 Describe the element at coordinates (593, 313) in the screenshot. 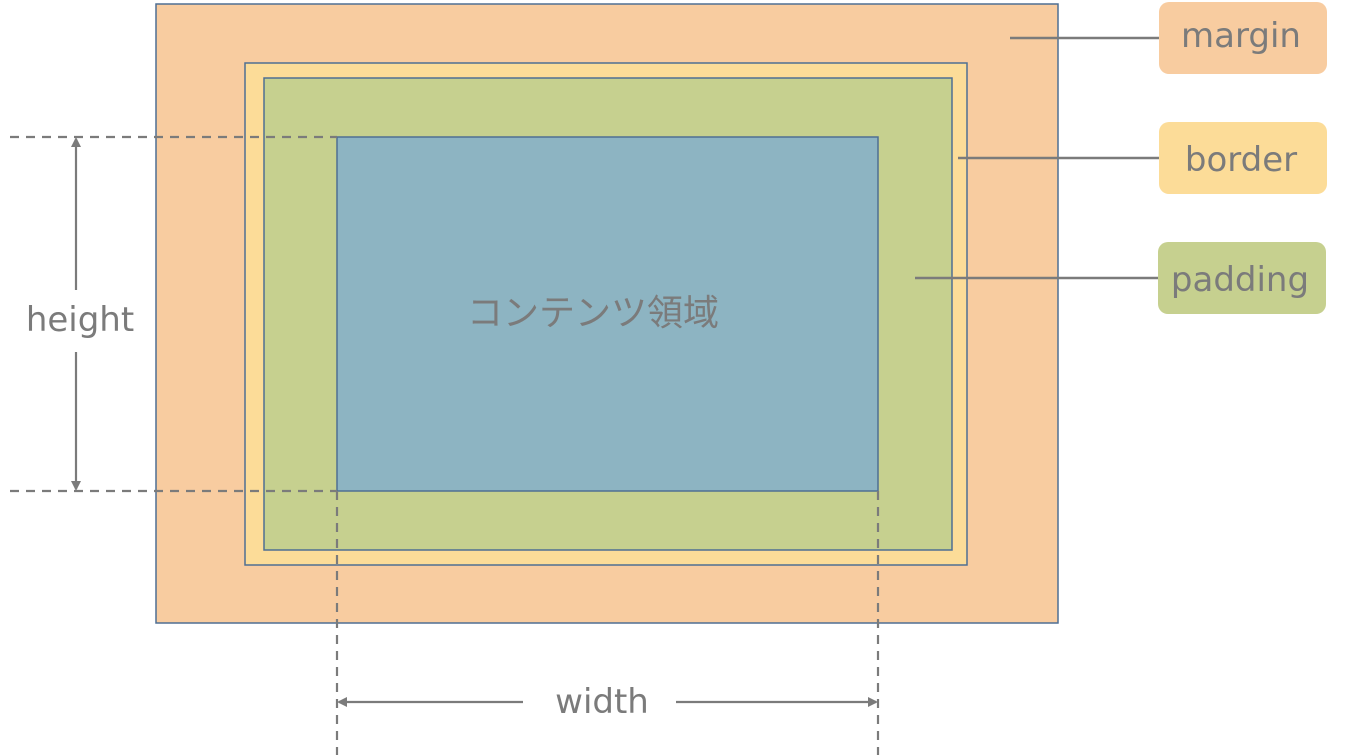

I see `content-area-label: コンテンツ領域` at that location.